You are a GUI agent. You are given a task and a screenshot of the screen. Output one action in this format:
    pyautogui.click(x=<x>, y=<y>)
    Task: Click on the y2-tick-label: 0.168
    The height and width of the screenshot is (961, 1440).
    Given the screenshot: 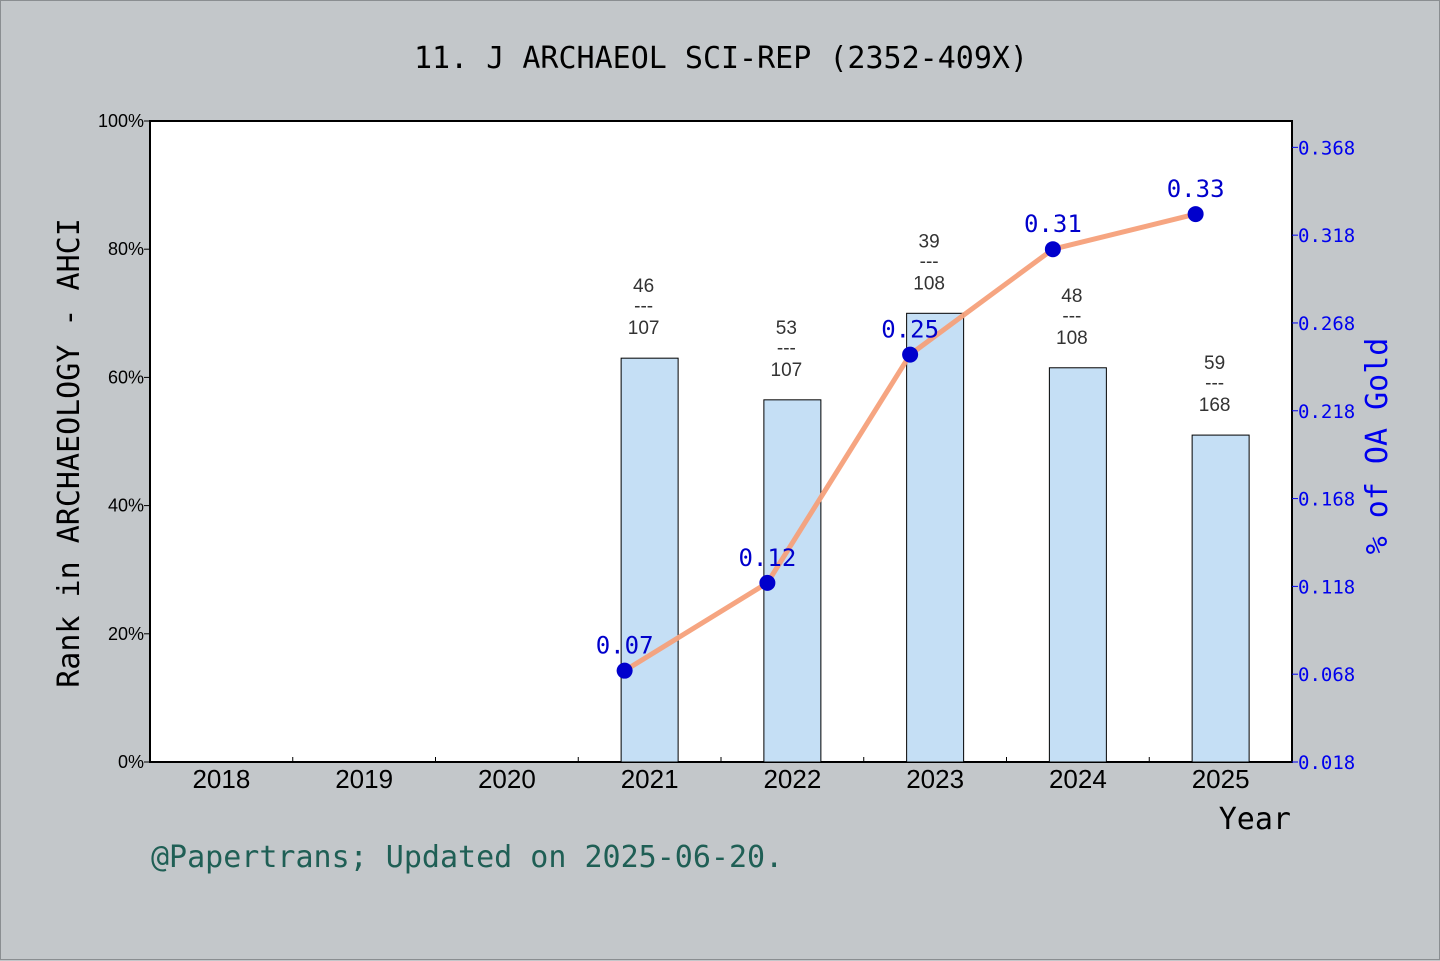 What is the action you would take?
    pyautogui.click(x=1326, y=500)
    